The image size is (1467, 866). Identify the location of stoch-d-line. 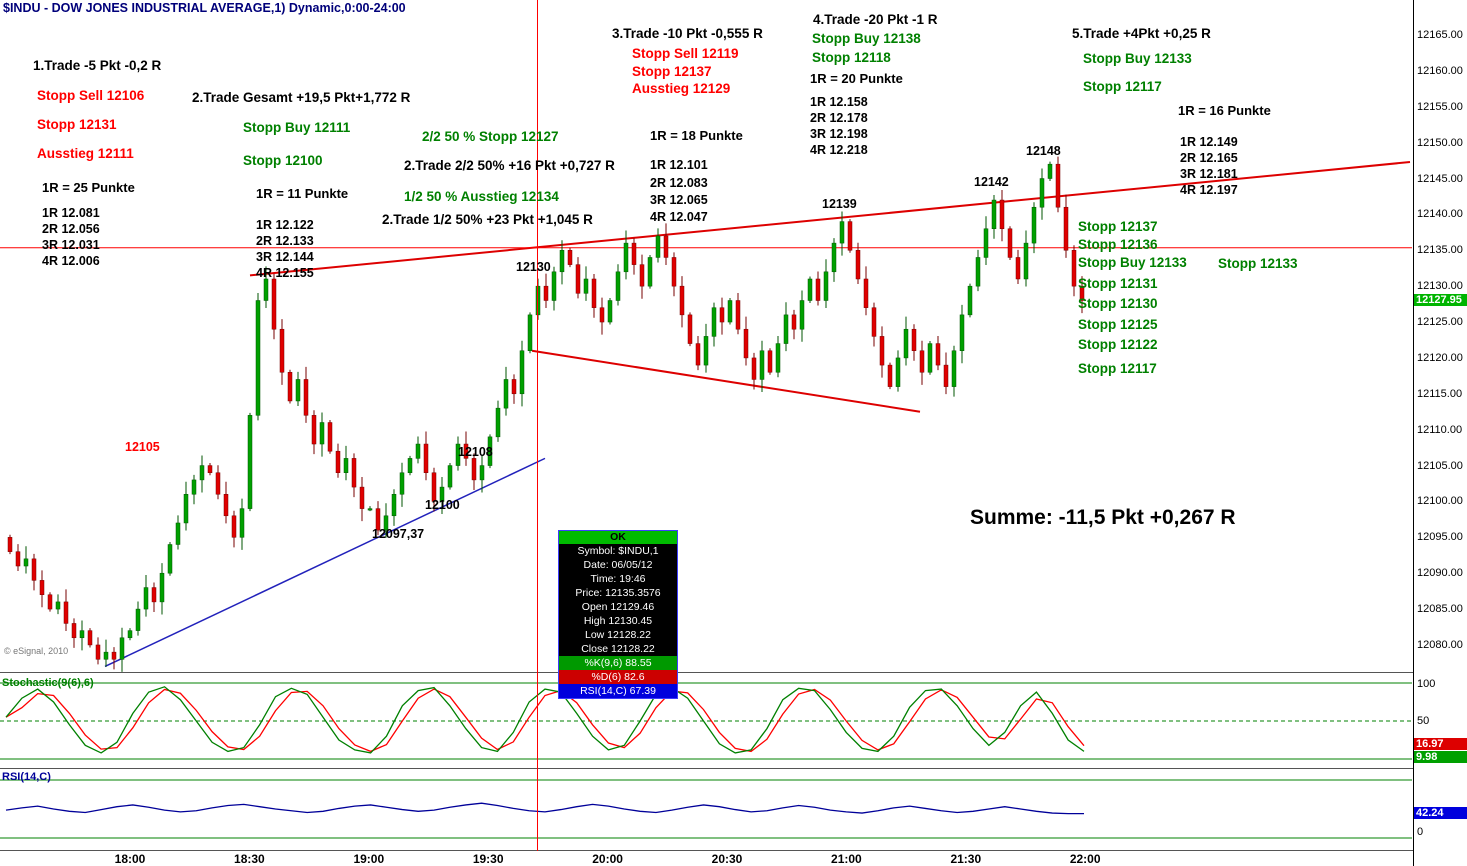
(545, 720).